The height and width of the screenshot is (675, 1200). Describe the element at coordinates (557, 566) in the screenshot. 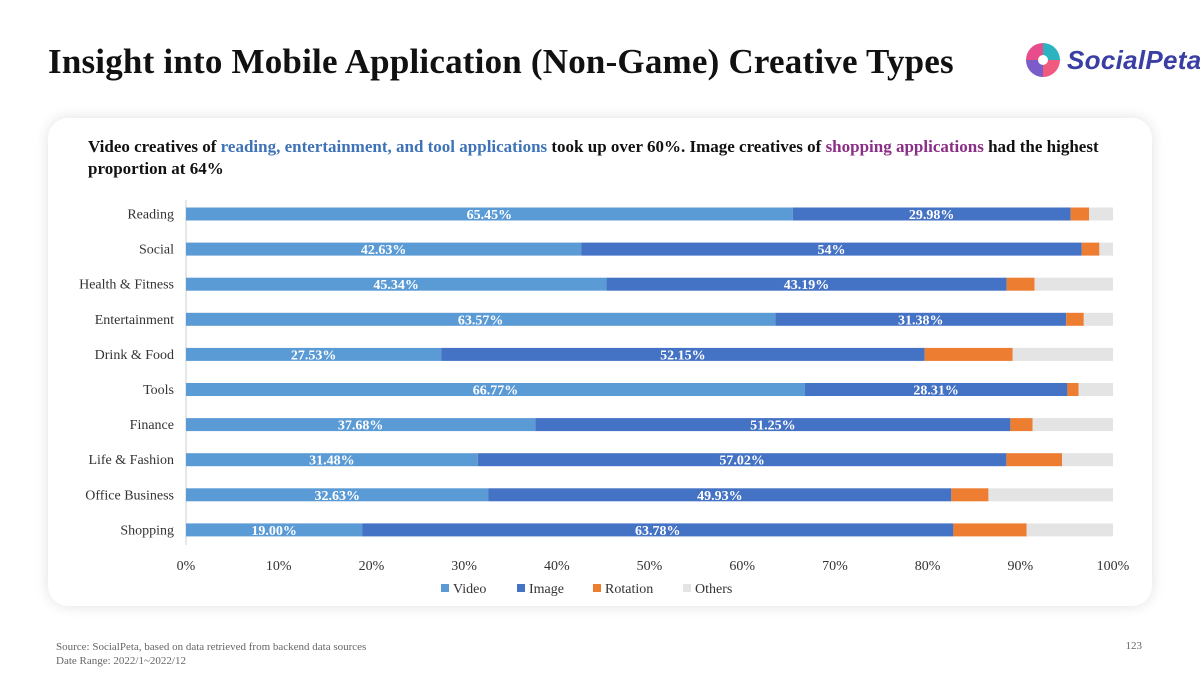

I see `x-tick-label: 40%` at that location.